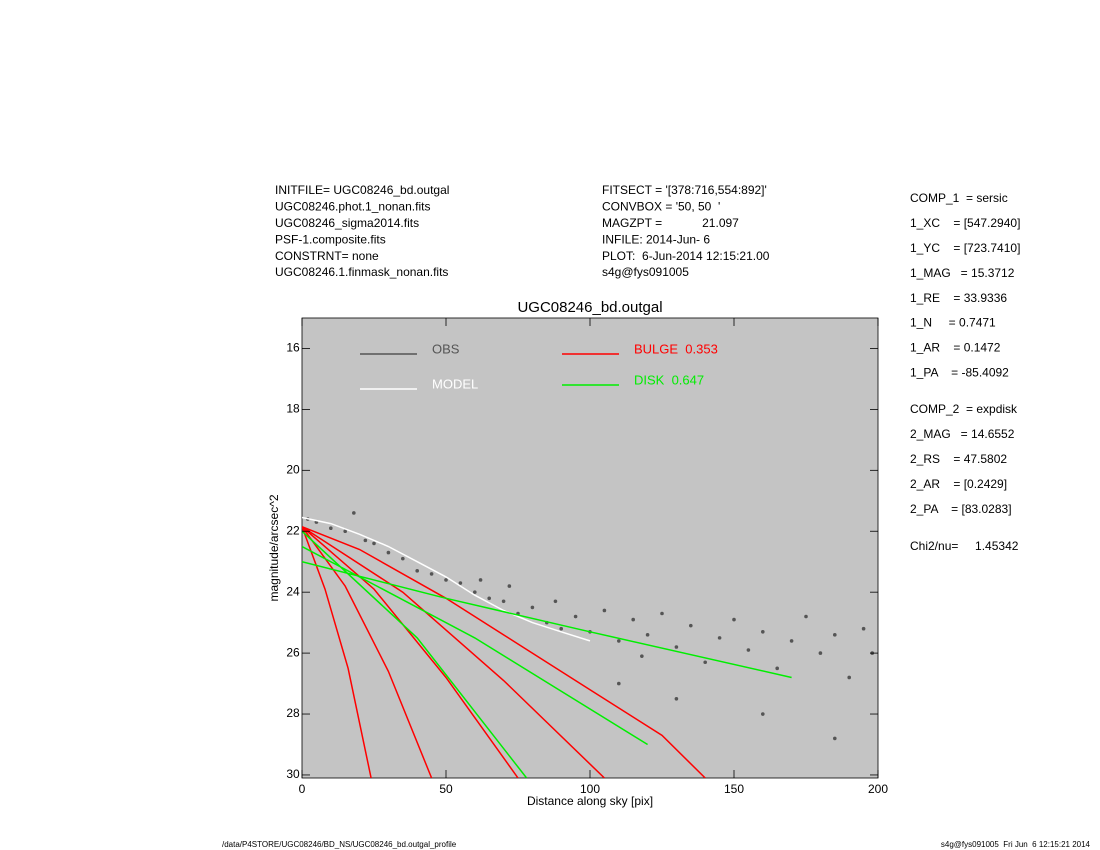 Image resolution: width=1100 pixels, height=850 pixels. Describe the element at coordinates (361, 272) in the screenshot. I see `header-left-line: UGC08246.1.finmask_nonan.fits` at that location.